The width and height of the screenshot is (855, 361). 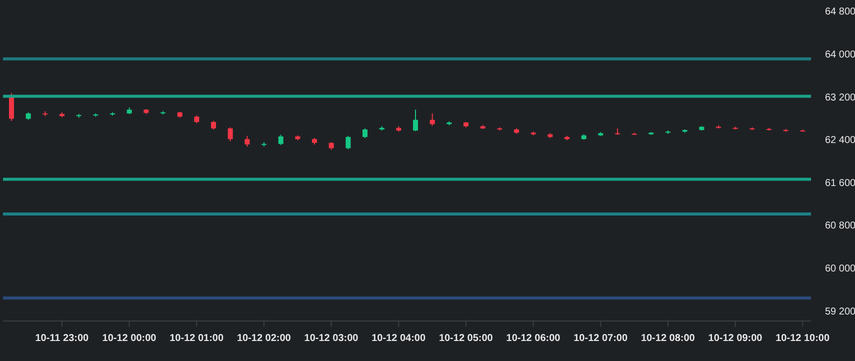 I want to click on x-tick-label: 10-12 01:00, so click(x=197, y=338).